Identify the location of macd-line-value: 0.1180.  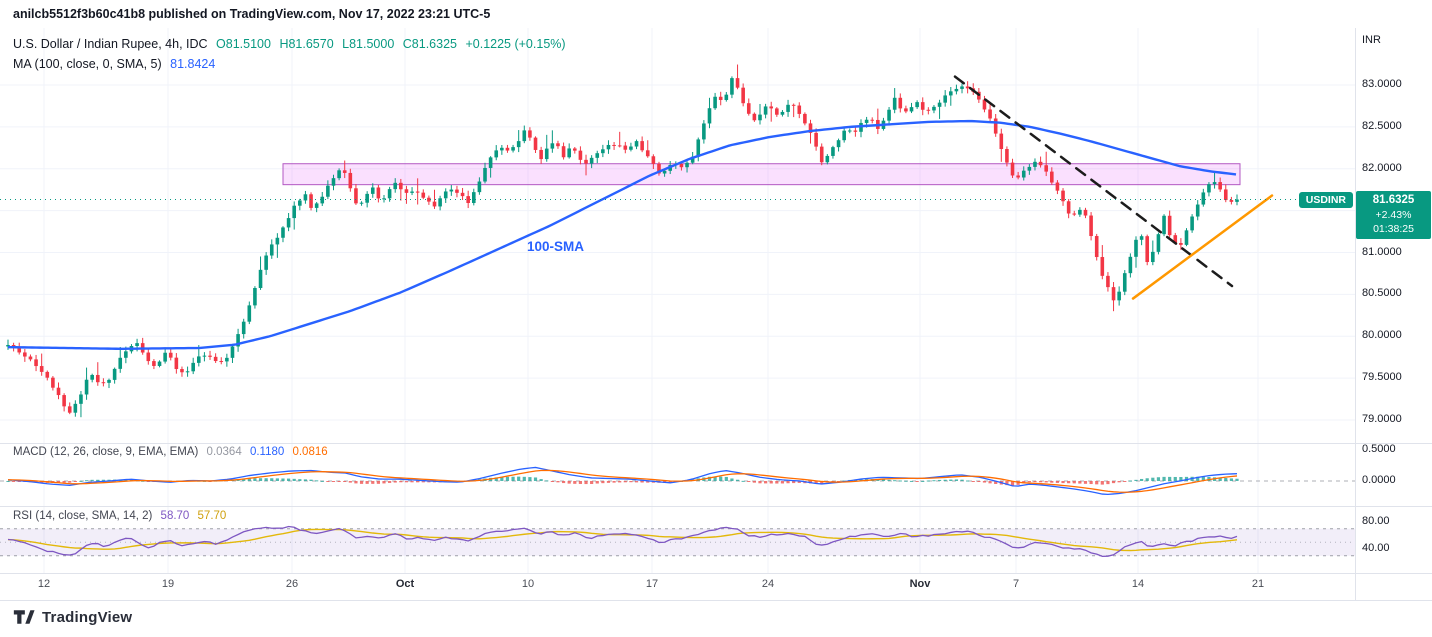
(267, 452).